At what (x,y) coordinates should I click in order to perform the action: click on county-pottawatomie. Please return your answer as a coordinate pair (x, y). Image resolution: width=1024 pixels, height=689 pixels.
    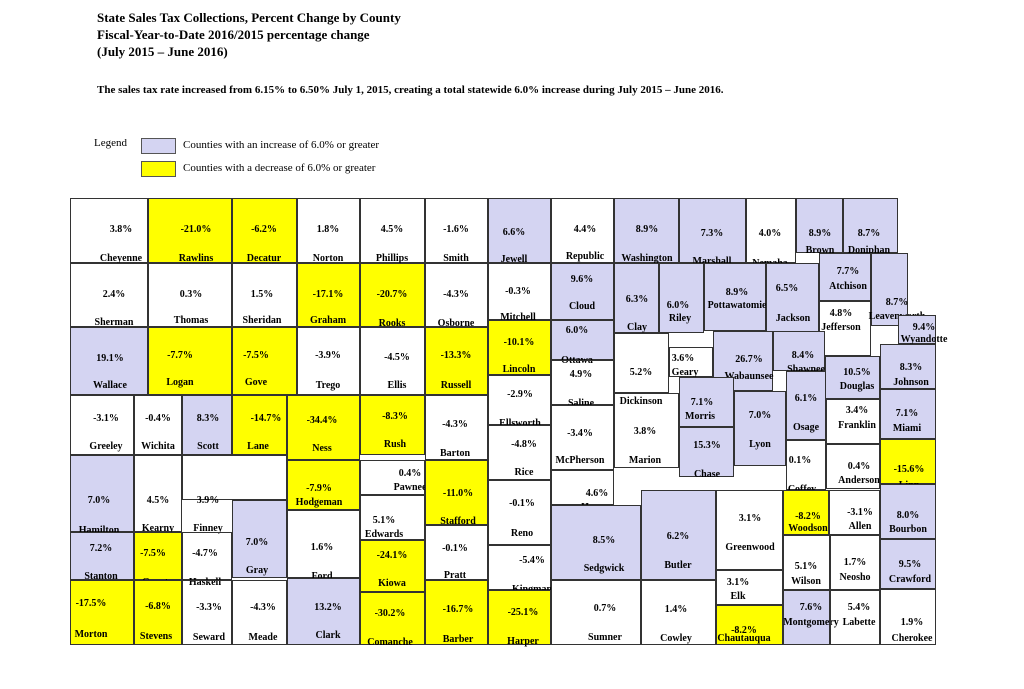
    Looking at the image, I should click on (735, 297).